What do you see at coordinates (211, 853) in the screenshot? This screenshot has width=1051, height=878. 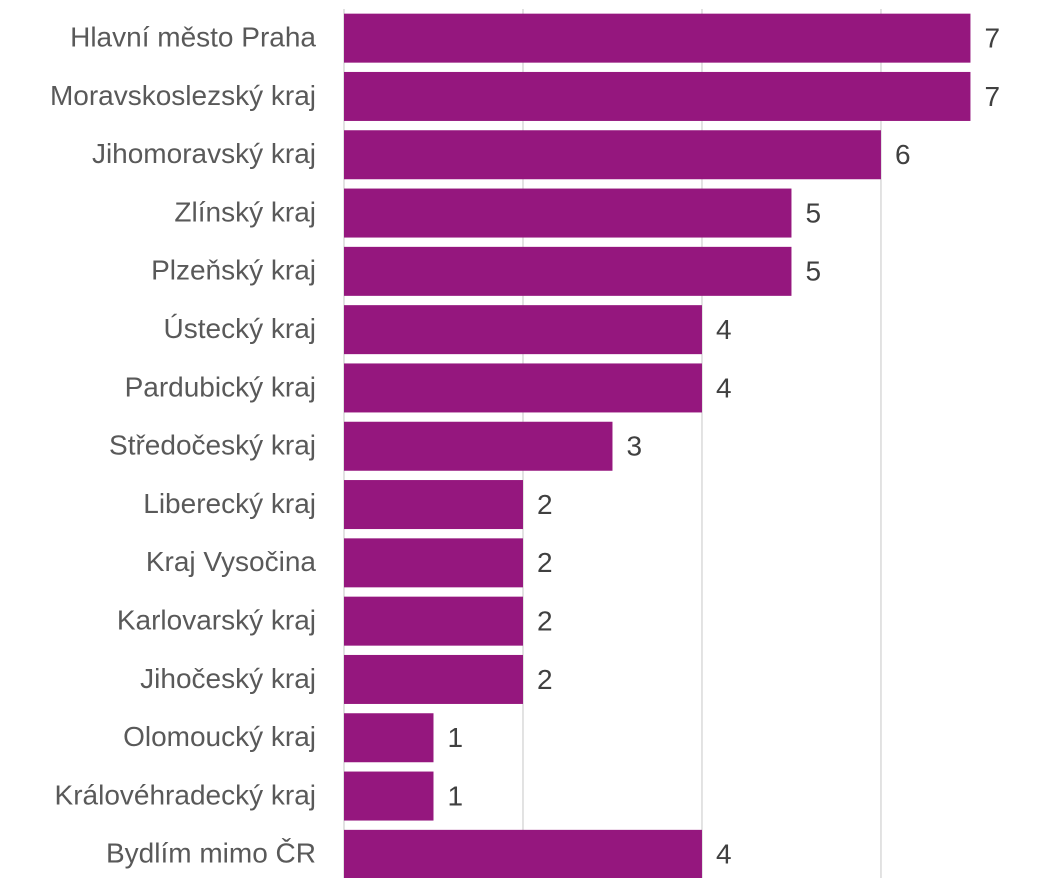 I see `y-tick-label: Bydlím mimo ČR` at bounding box center [211, 853].